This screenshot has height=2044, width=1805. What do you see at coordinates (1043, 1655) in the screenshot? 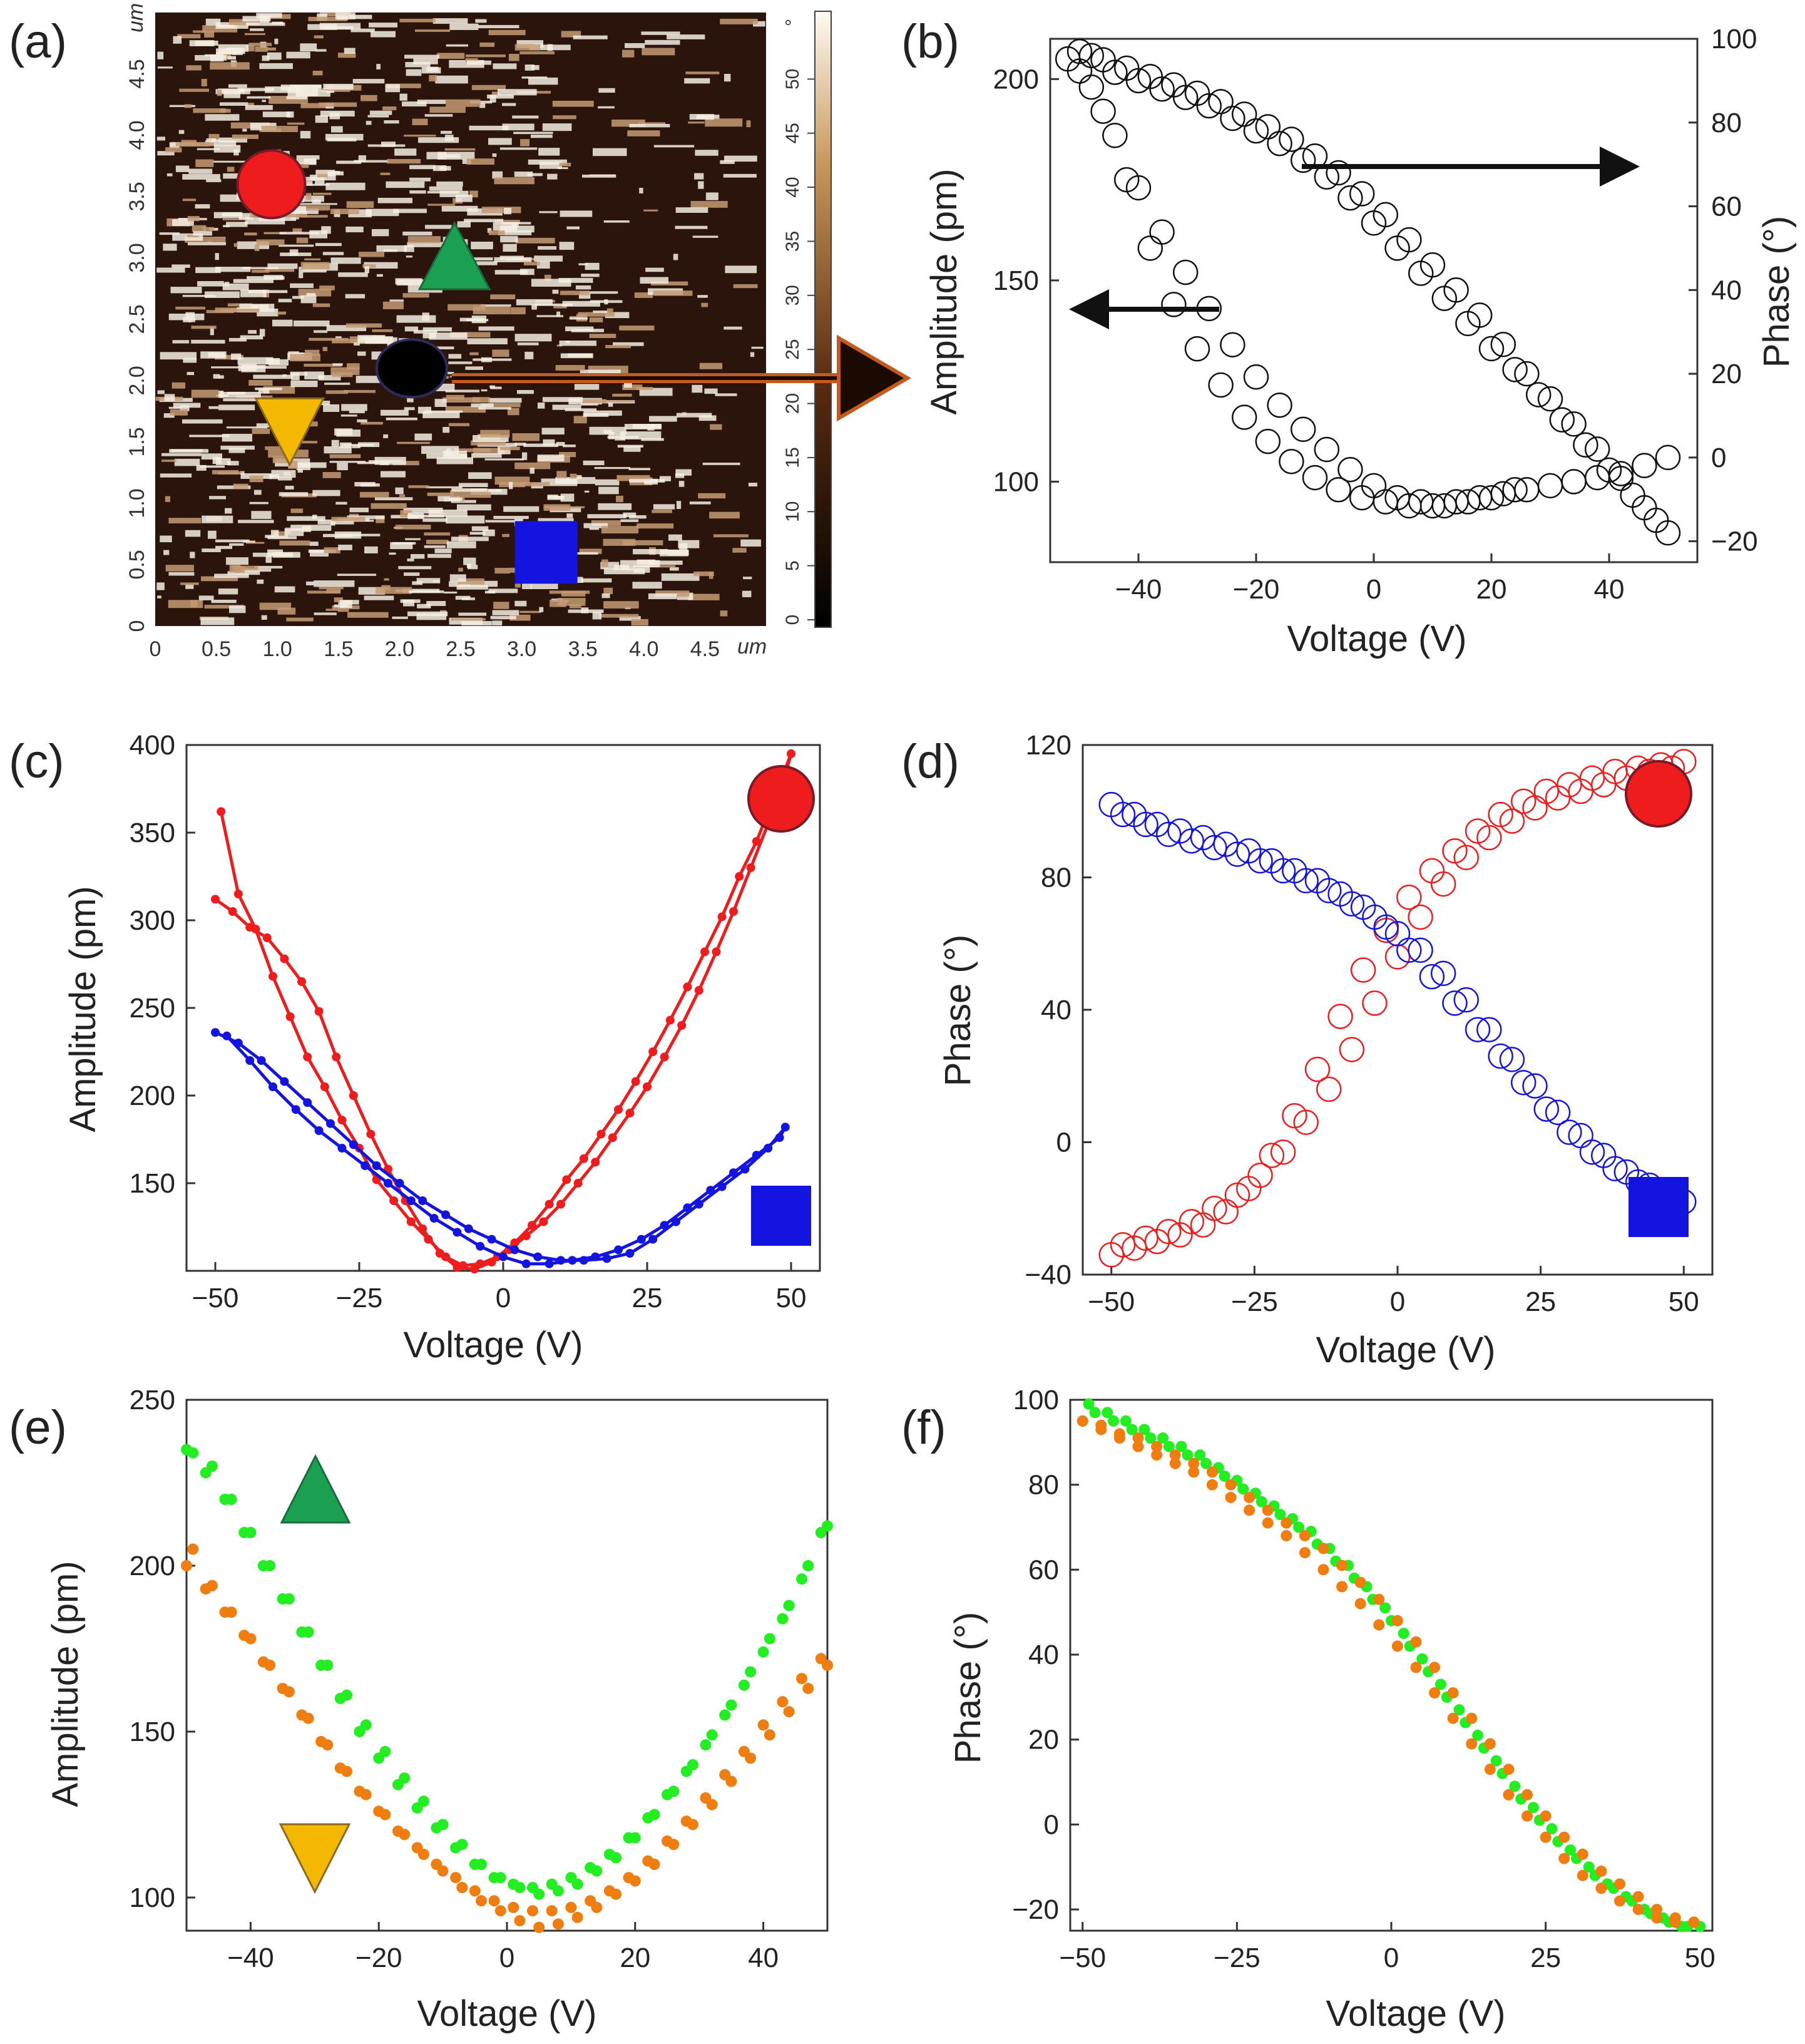
I see `y-tick-label: 40` at bounding box center [1043, 1655].